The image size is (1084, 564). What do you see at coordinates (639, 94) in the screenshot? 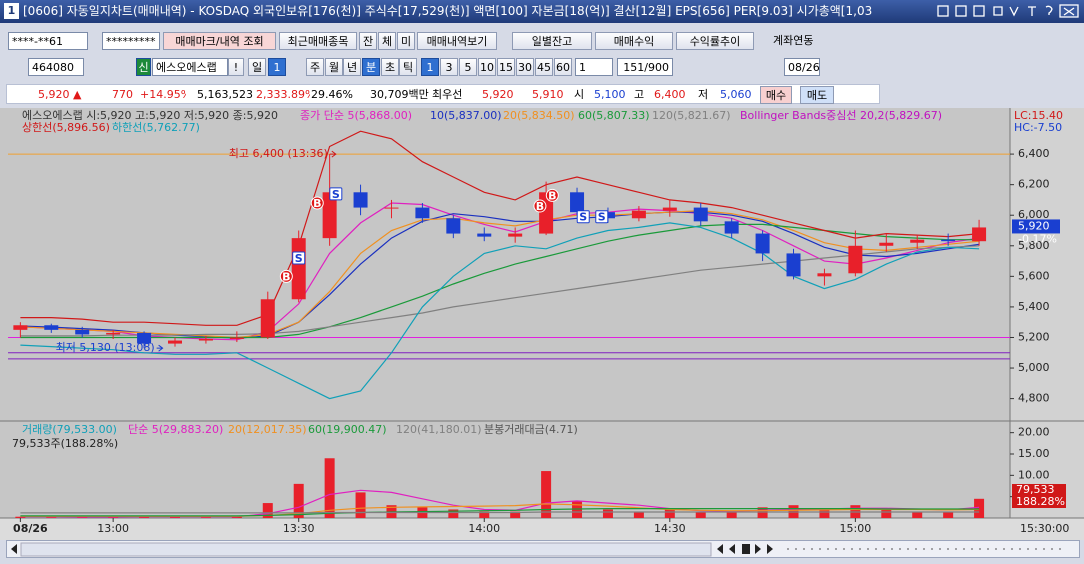
I see `label: 고` at bounding box center [639, 94].